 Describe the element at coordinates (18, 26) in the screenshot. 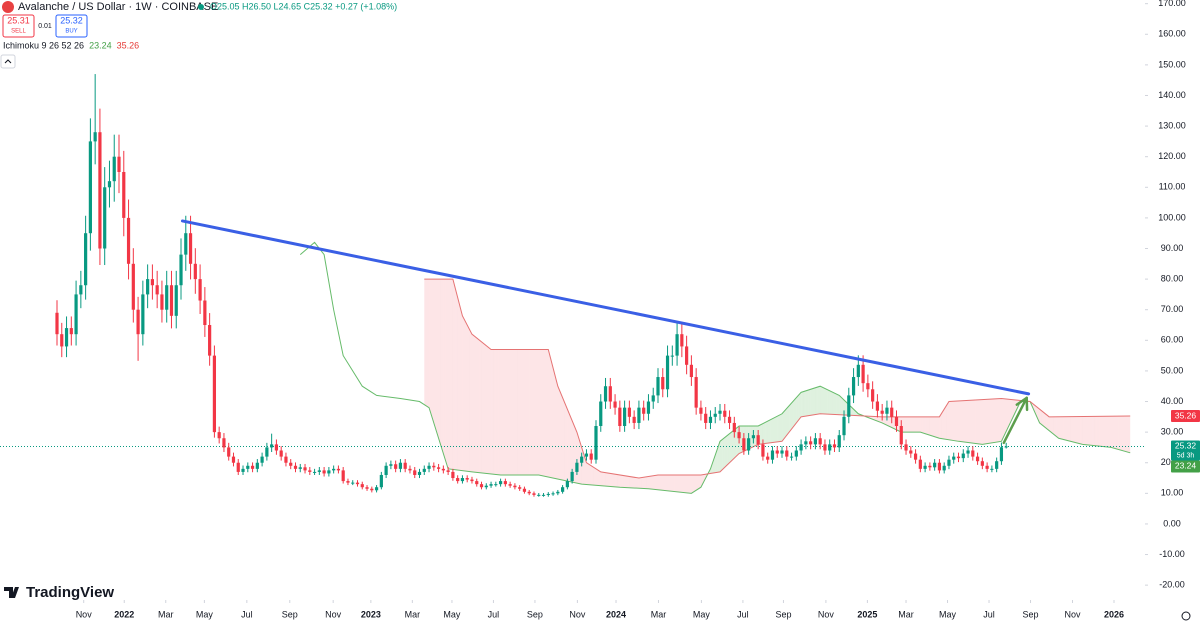

I see `sell-button` at that location.